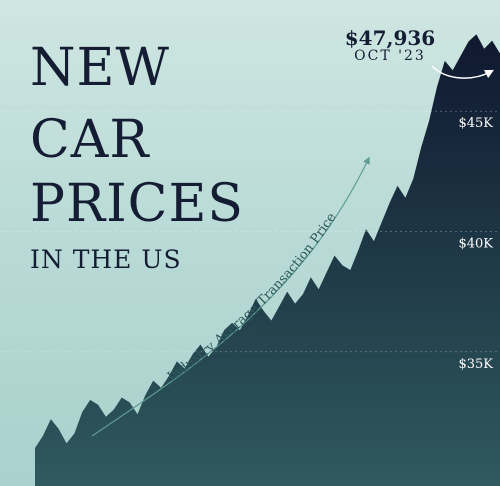 This screenshot has width=500, height=486. What do you see at coordinates (475, 123) in the screenshot?
I see `y-tick-label: $45K` at bounding box center [475, 123].